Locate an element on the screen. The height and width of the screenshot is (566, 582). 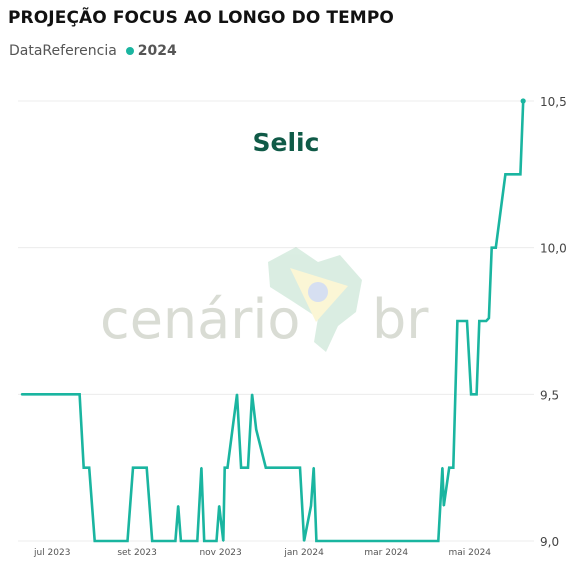
y-tick-label: 9,5 is located at coordinates (549, 395).